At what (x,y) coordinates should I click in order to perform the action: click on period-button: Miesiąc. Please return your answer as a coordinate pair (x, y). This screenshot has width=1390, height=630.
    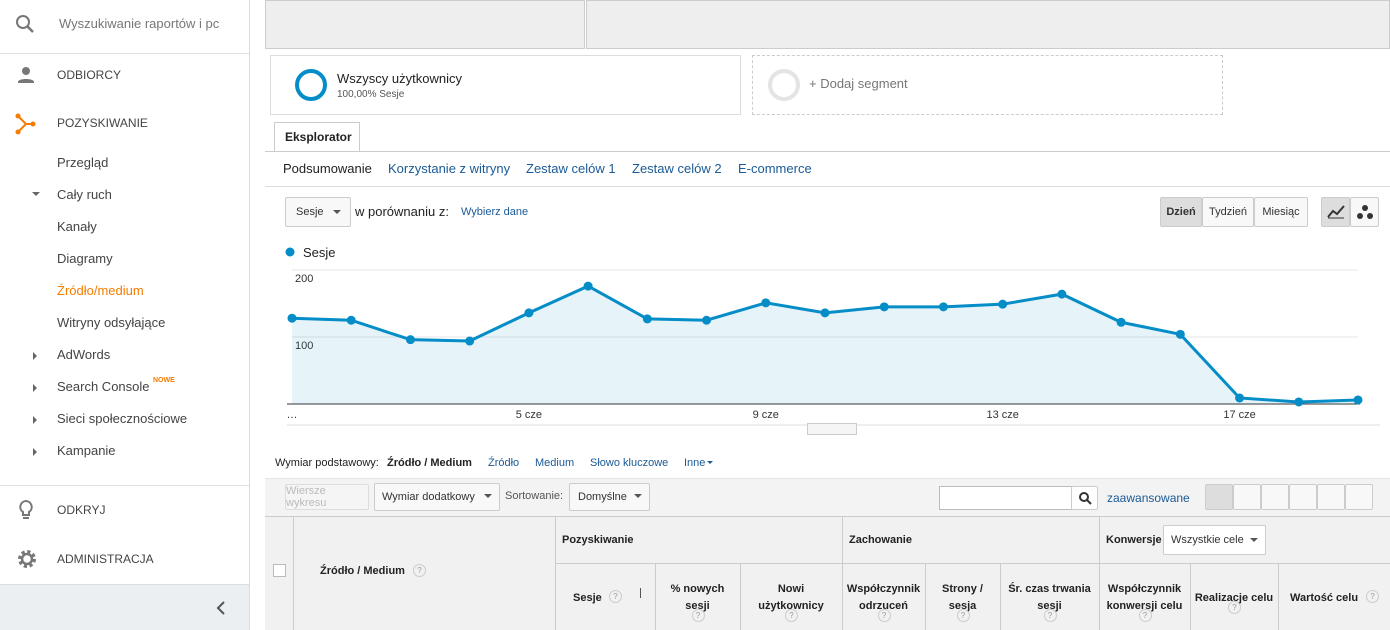
    Looking at the image, I should click on (1281, 212).